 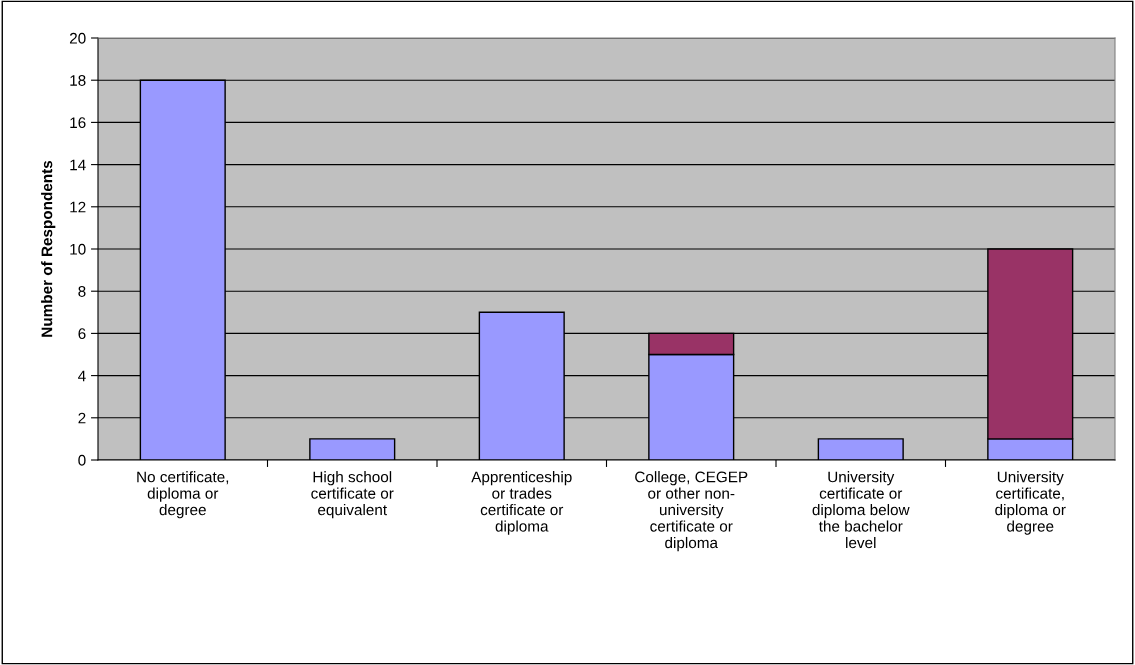 What do you see at coordinates (521, 503) in the screenshot?
I see `x-tick-label: Apprenticeship or trades certificate or diploma` at bounding box center [521, 503].